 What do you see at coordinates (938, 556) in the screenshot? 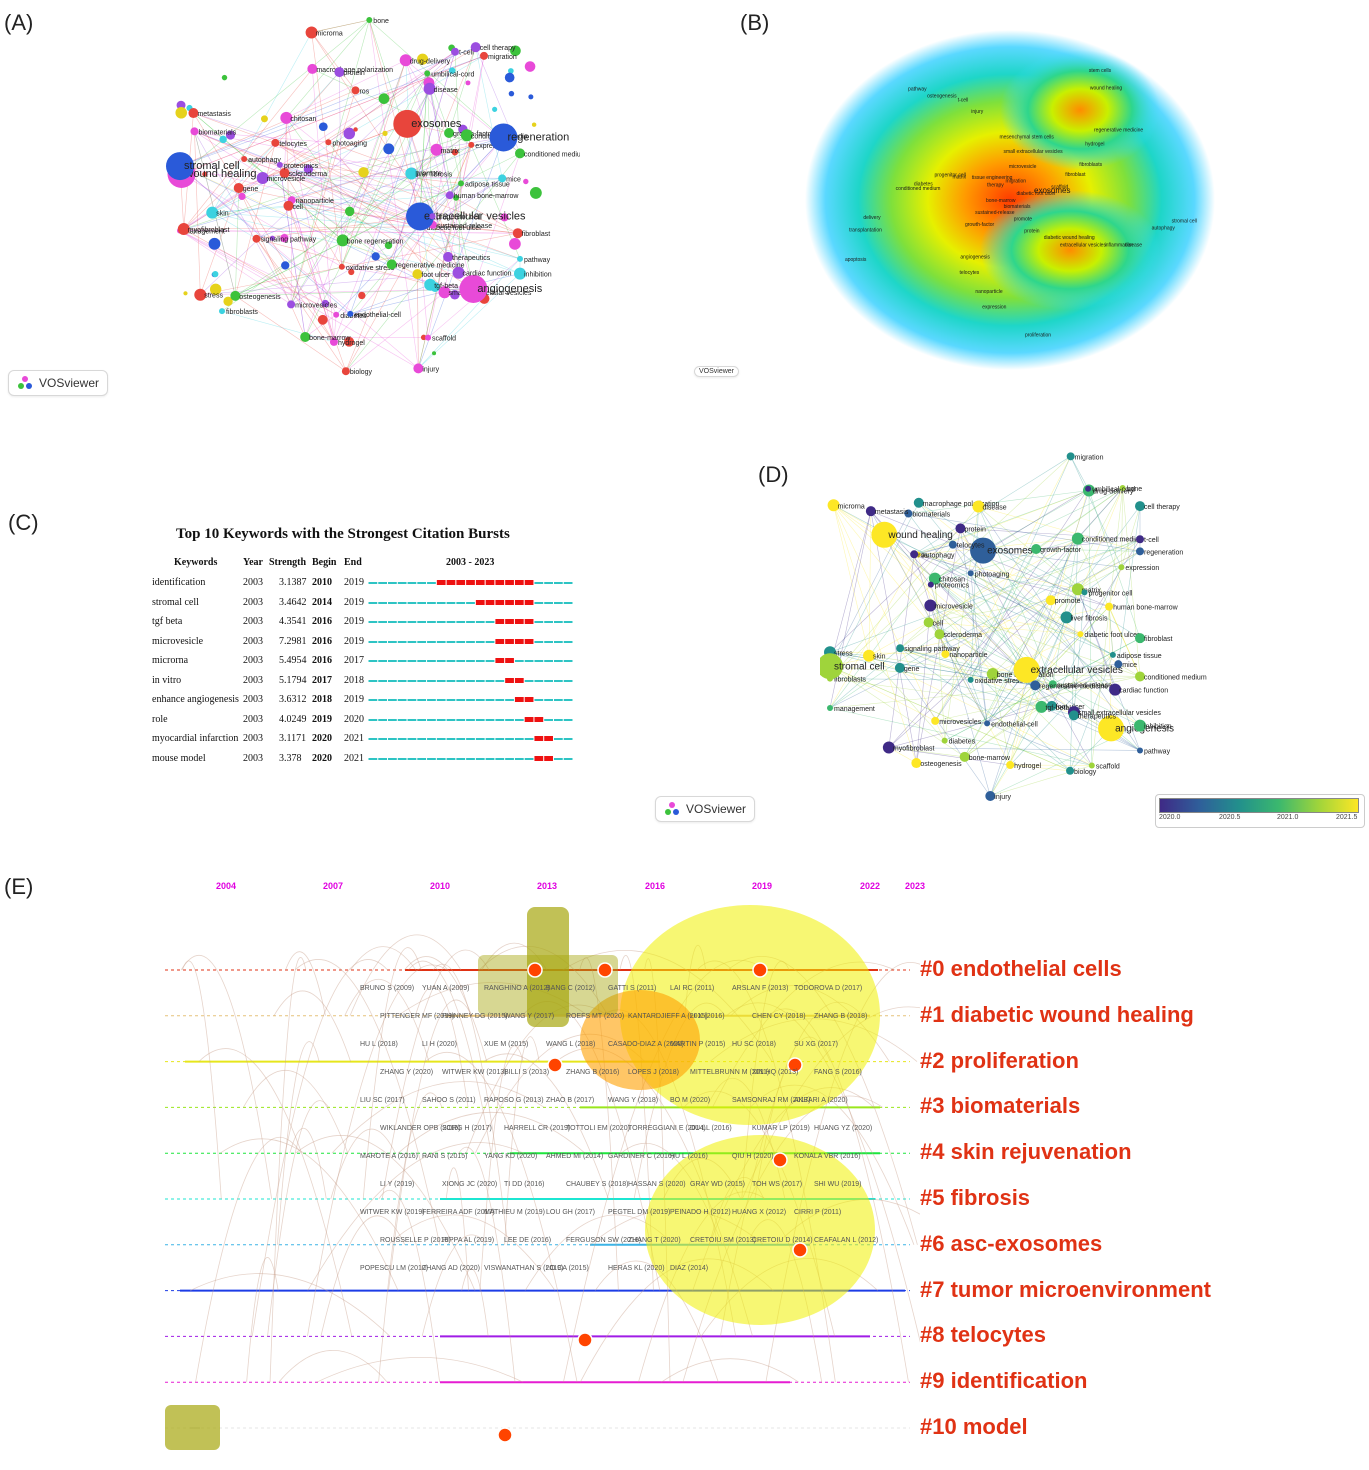
I see `overlay-node-label: autophagy` at bounding box center [938, 556].